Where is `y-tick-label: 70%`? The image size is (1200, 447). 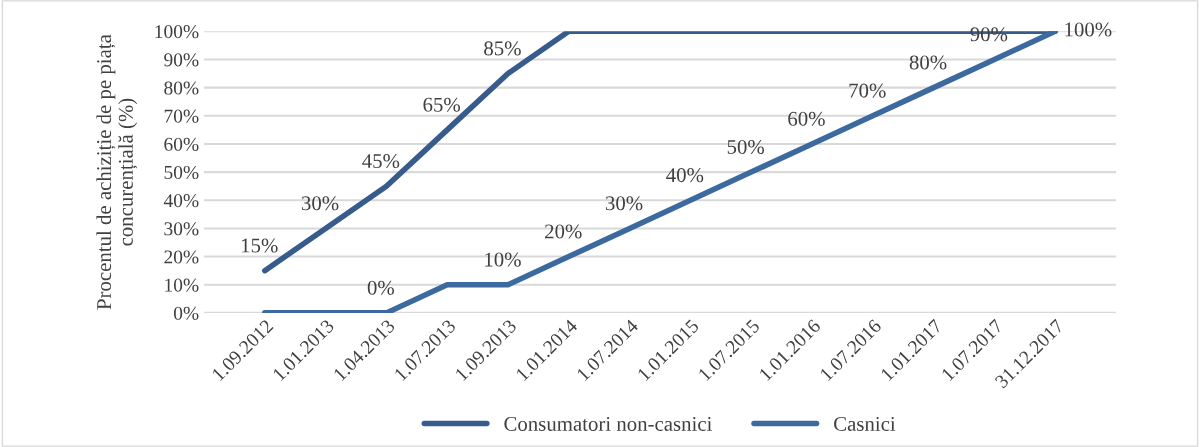
y-tick-label: 70% is located at coordinates (181, 116).